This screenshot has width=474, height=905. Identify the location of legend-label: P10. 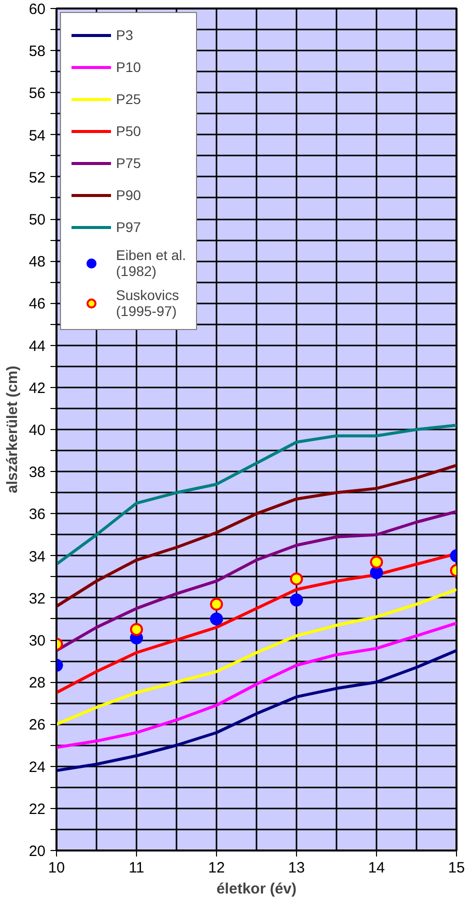
(128, 67).